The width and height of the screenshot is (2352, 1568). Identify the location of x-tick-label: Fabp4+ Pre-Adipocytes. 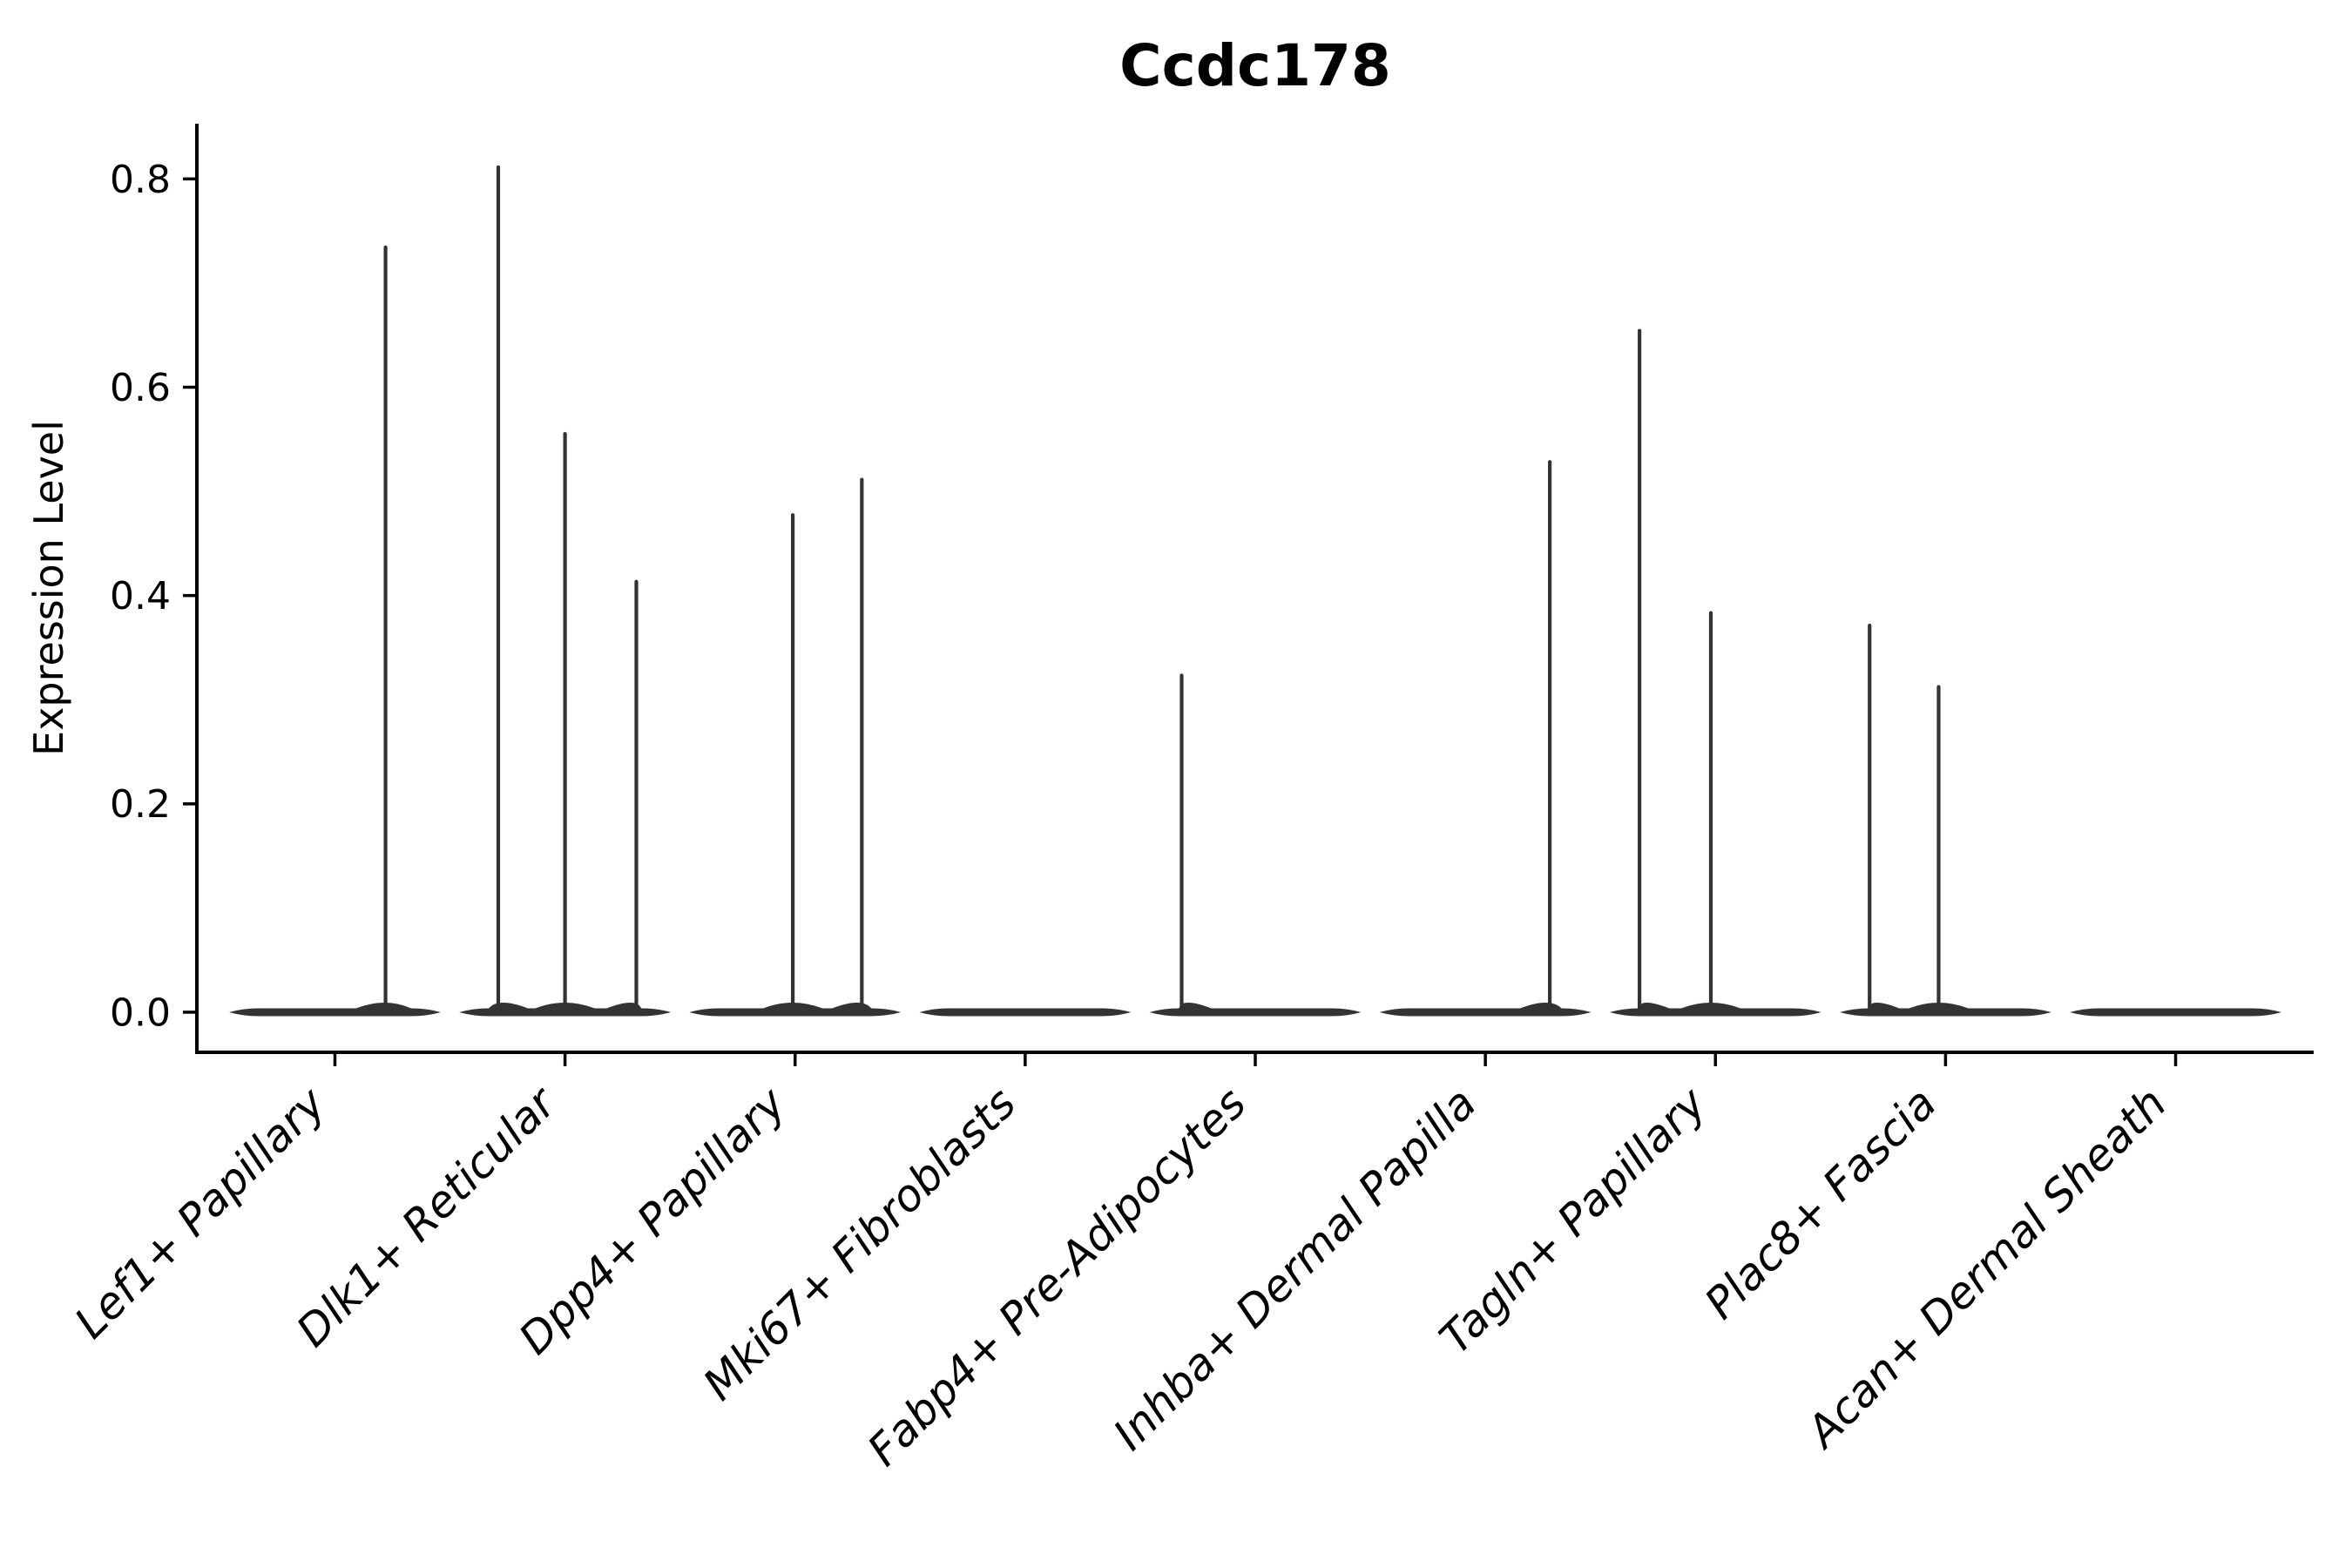
(1057, 1277).